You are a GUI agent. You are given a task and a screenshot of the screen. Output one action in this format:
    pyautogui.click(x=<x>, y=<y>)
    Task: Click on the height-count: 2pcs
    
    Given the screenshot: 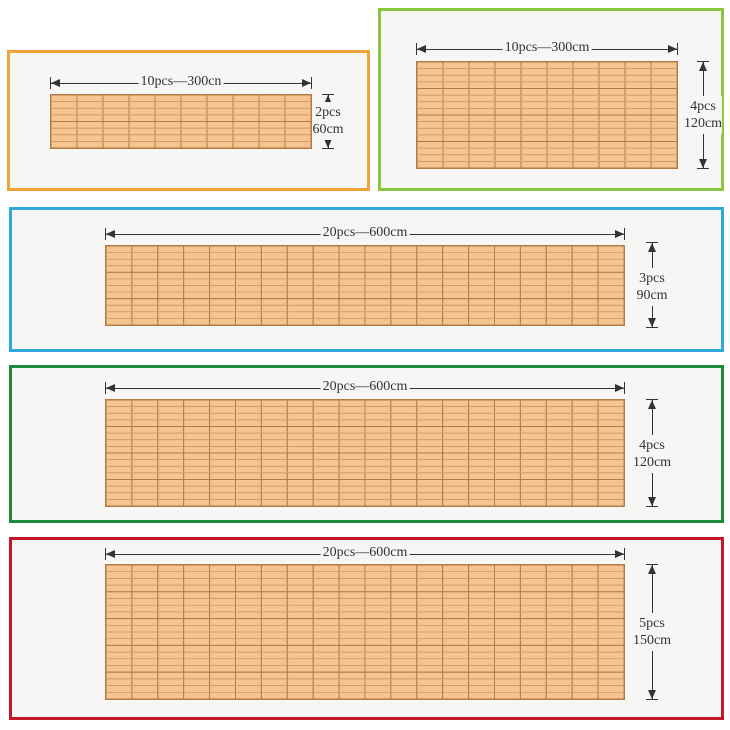 What is the action you would take?
    pyautogui.click(x=328, y=112)
    